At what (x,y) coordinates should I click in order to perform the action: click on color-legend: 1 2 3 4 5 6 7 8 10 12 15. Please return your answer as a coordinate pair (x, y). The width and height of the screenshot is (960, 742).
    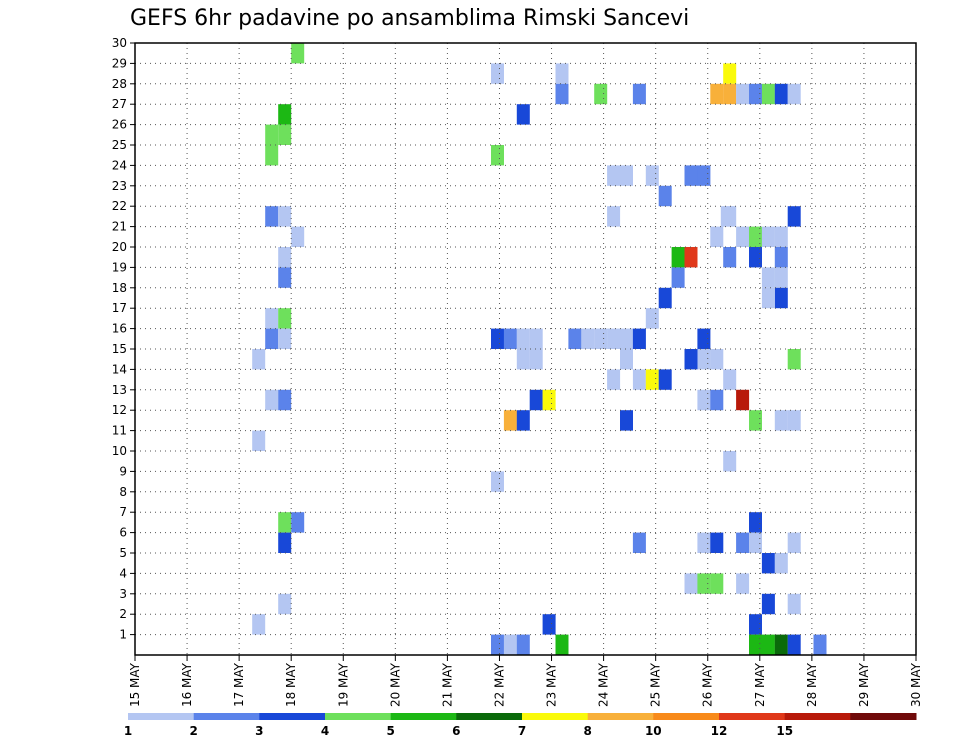
    Looking at the image, I should click on (520, 725).